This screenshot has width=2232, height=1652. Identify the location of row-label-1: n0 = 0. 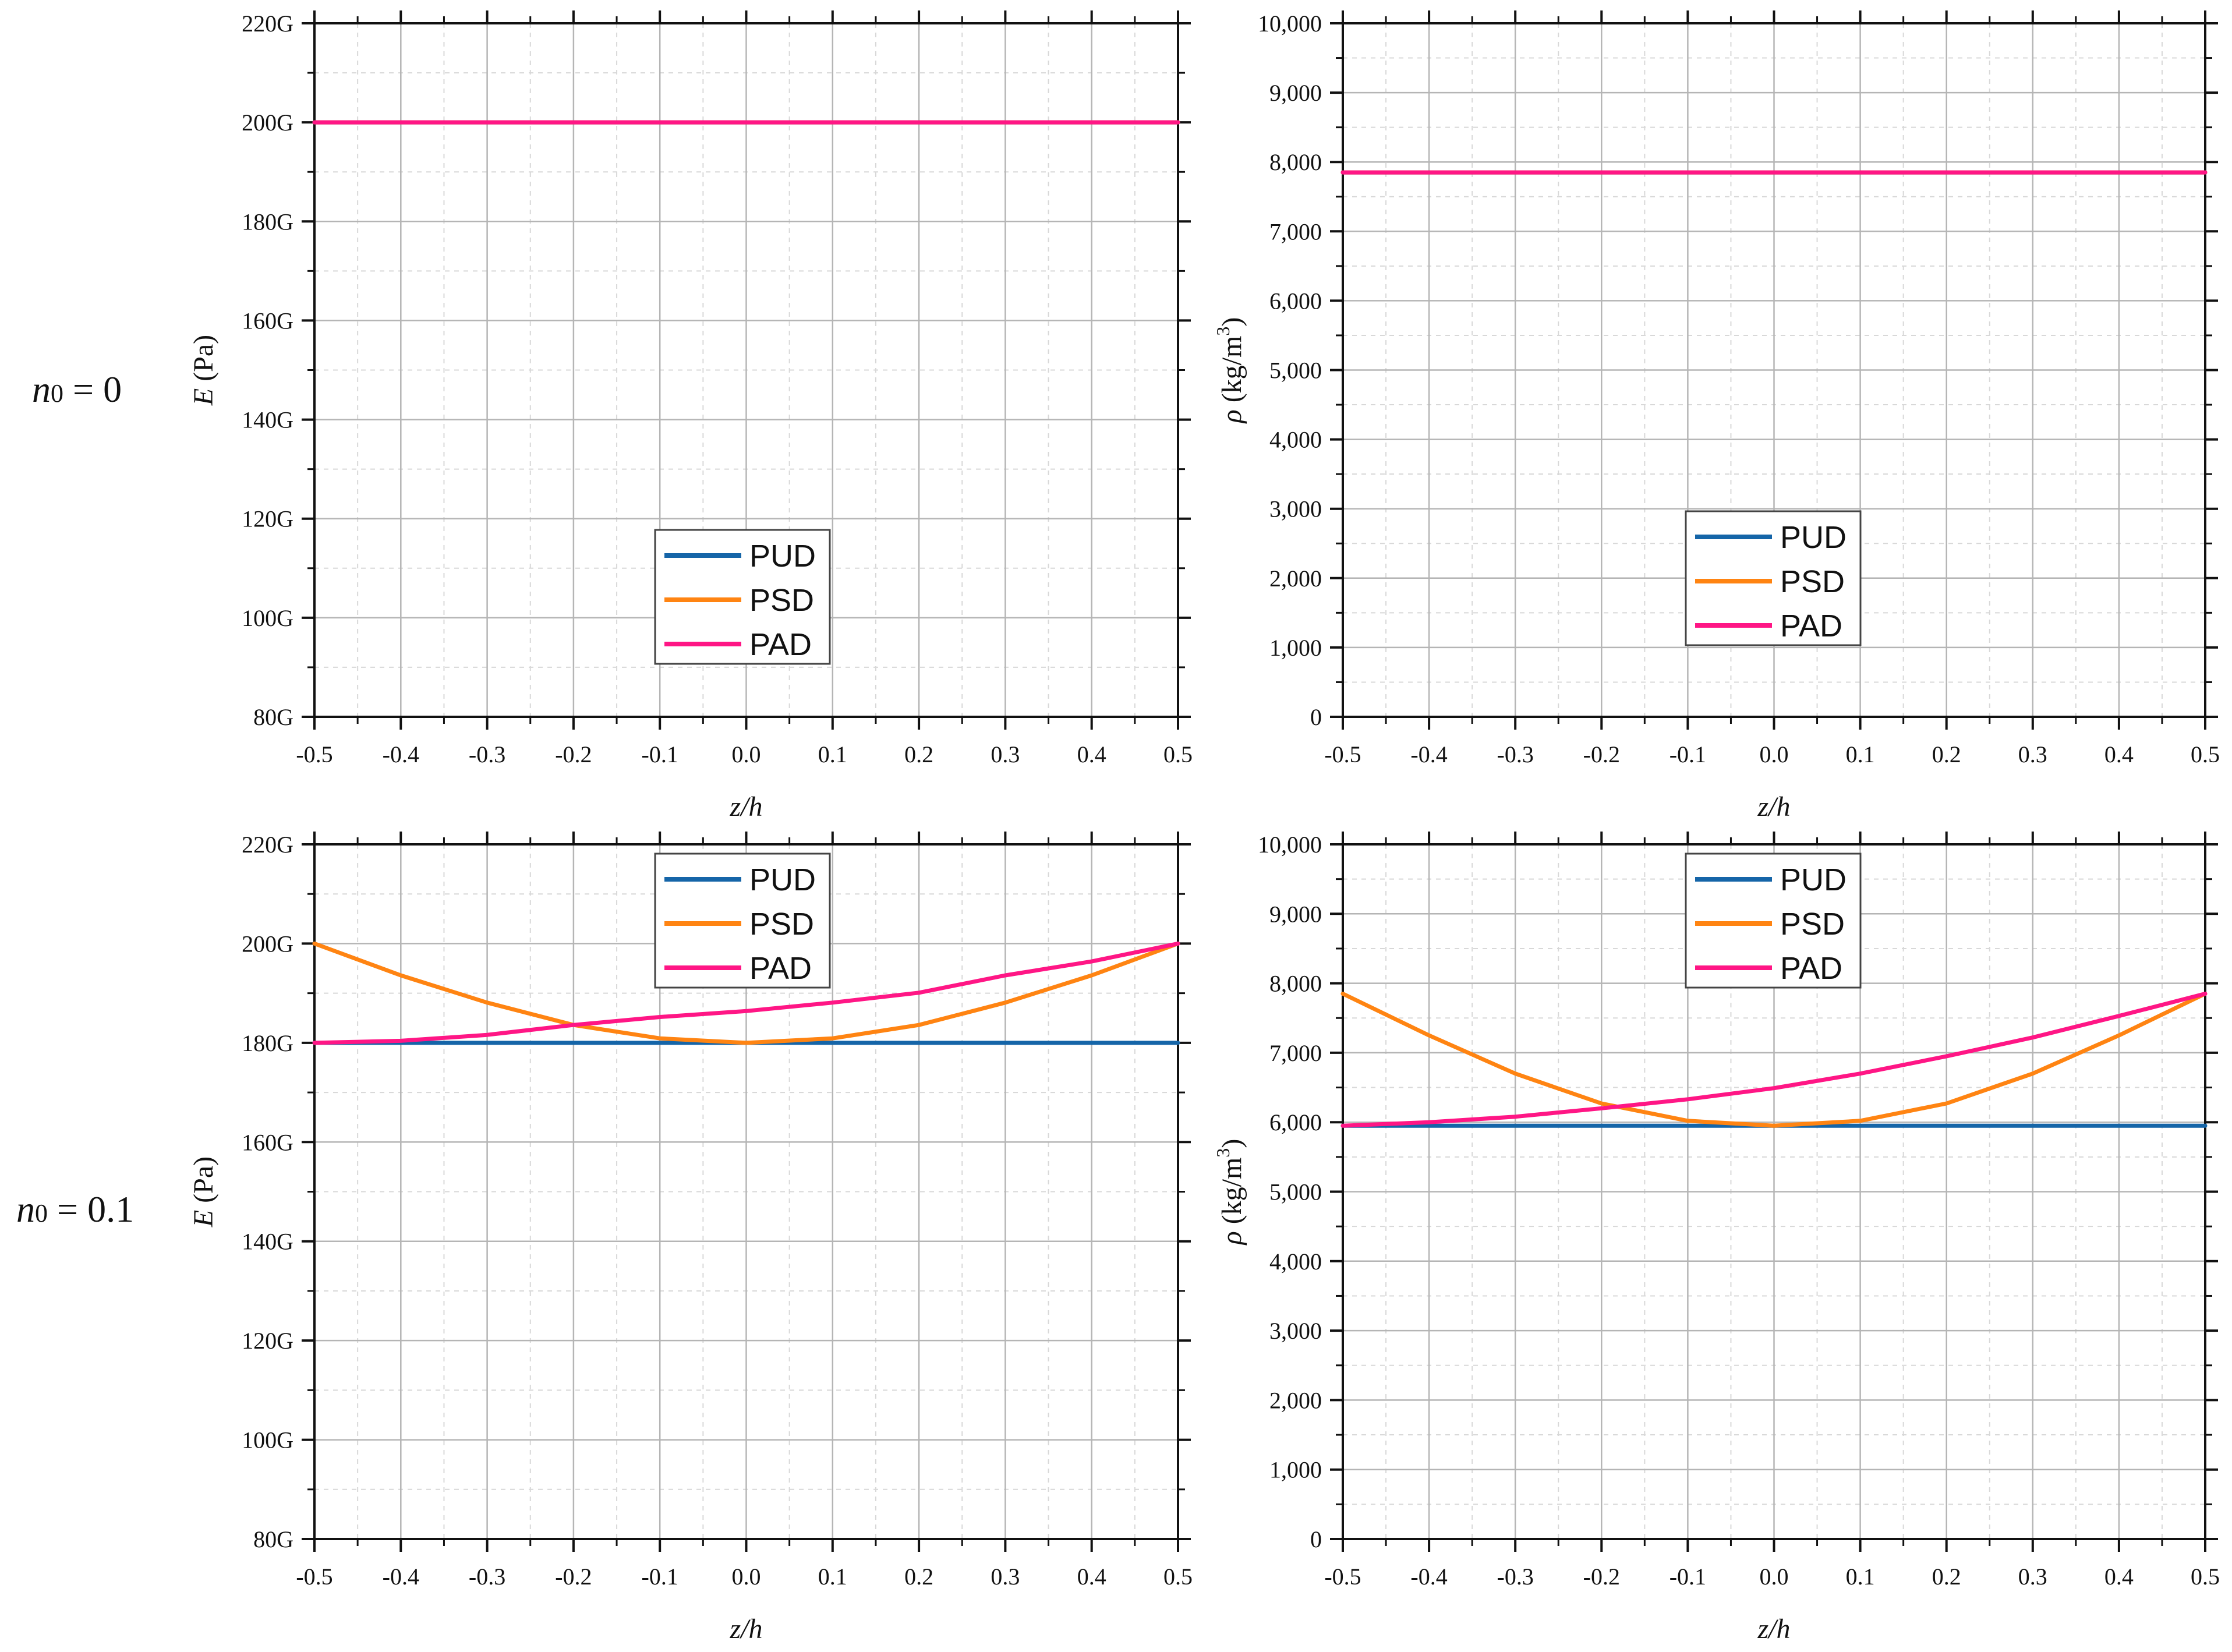
(77, 389).